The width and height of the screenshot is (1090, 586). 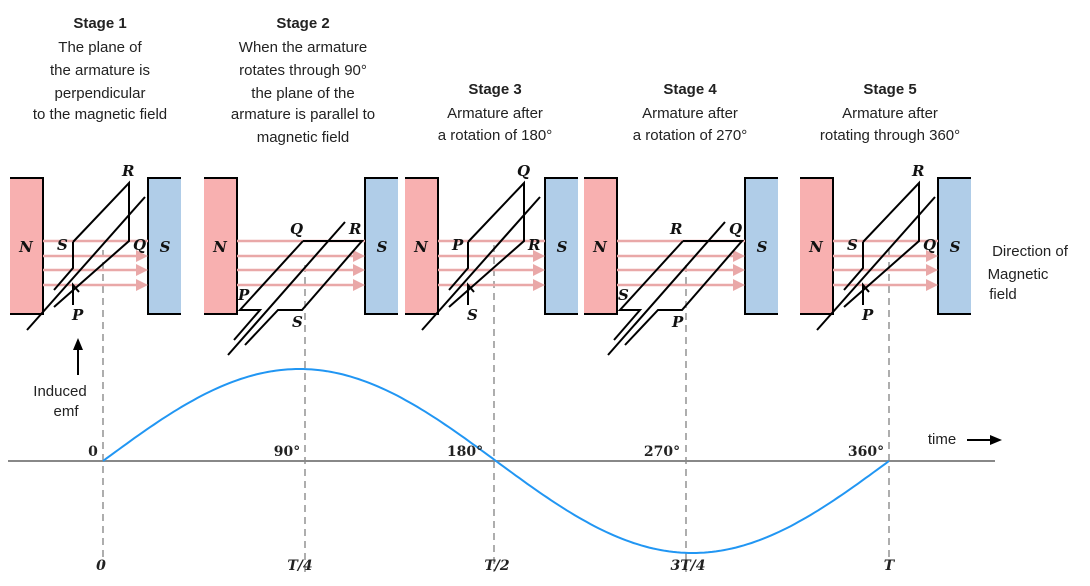 I want to click on field-label-line: Magnetic, so click(x=1018, y=274).